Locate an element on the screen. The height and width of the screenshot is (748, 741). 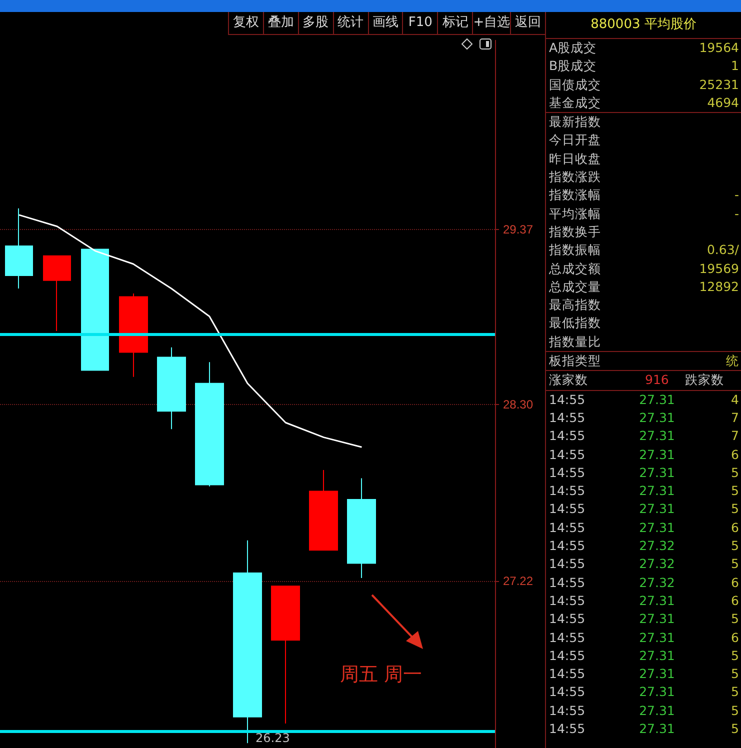
text: 多股 is located at coordinates (315, 23).